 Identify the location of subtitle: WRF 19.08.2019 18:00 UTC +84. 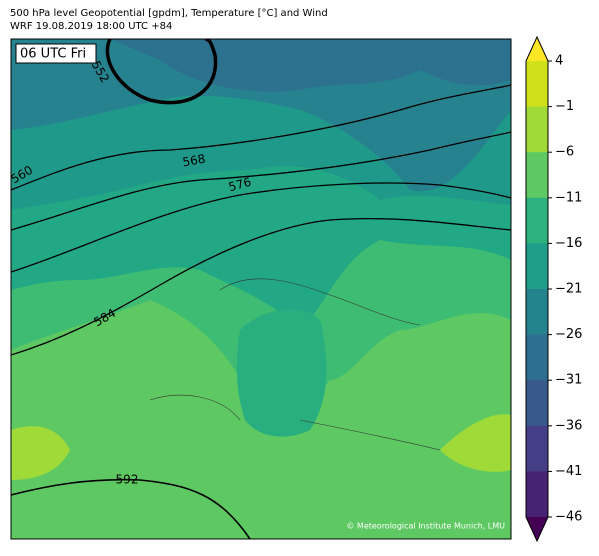
(91, 26).